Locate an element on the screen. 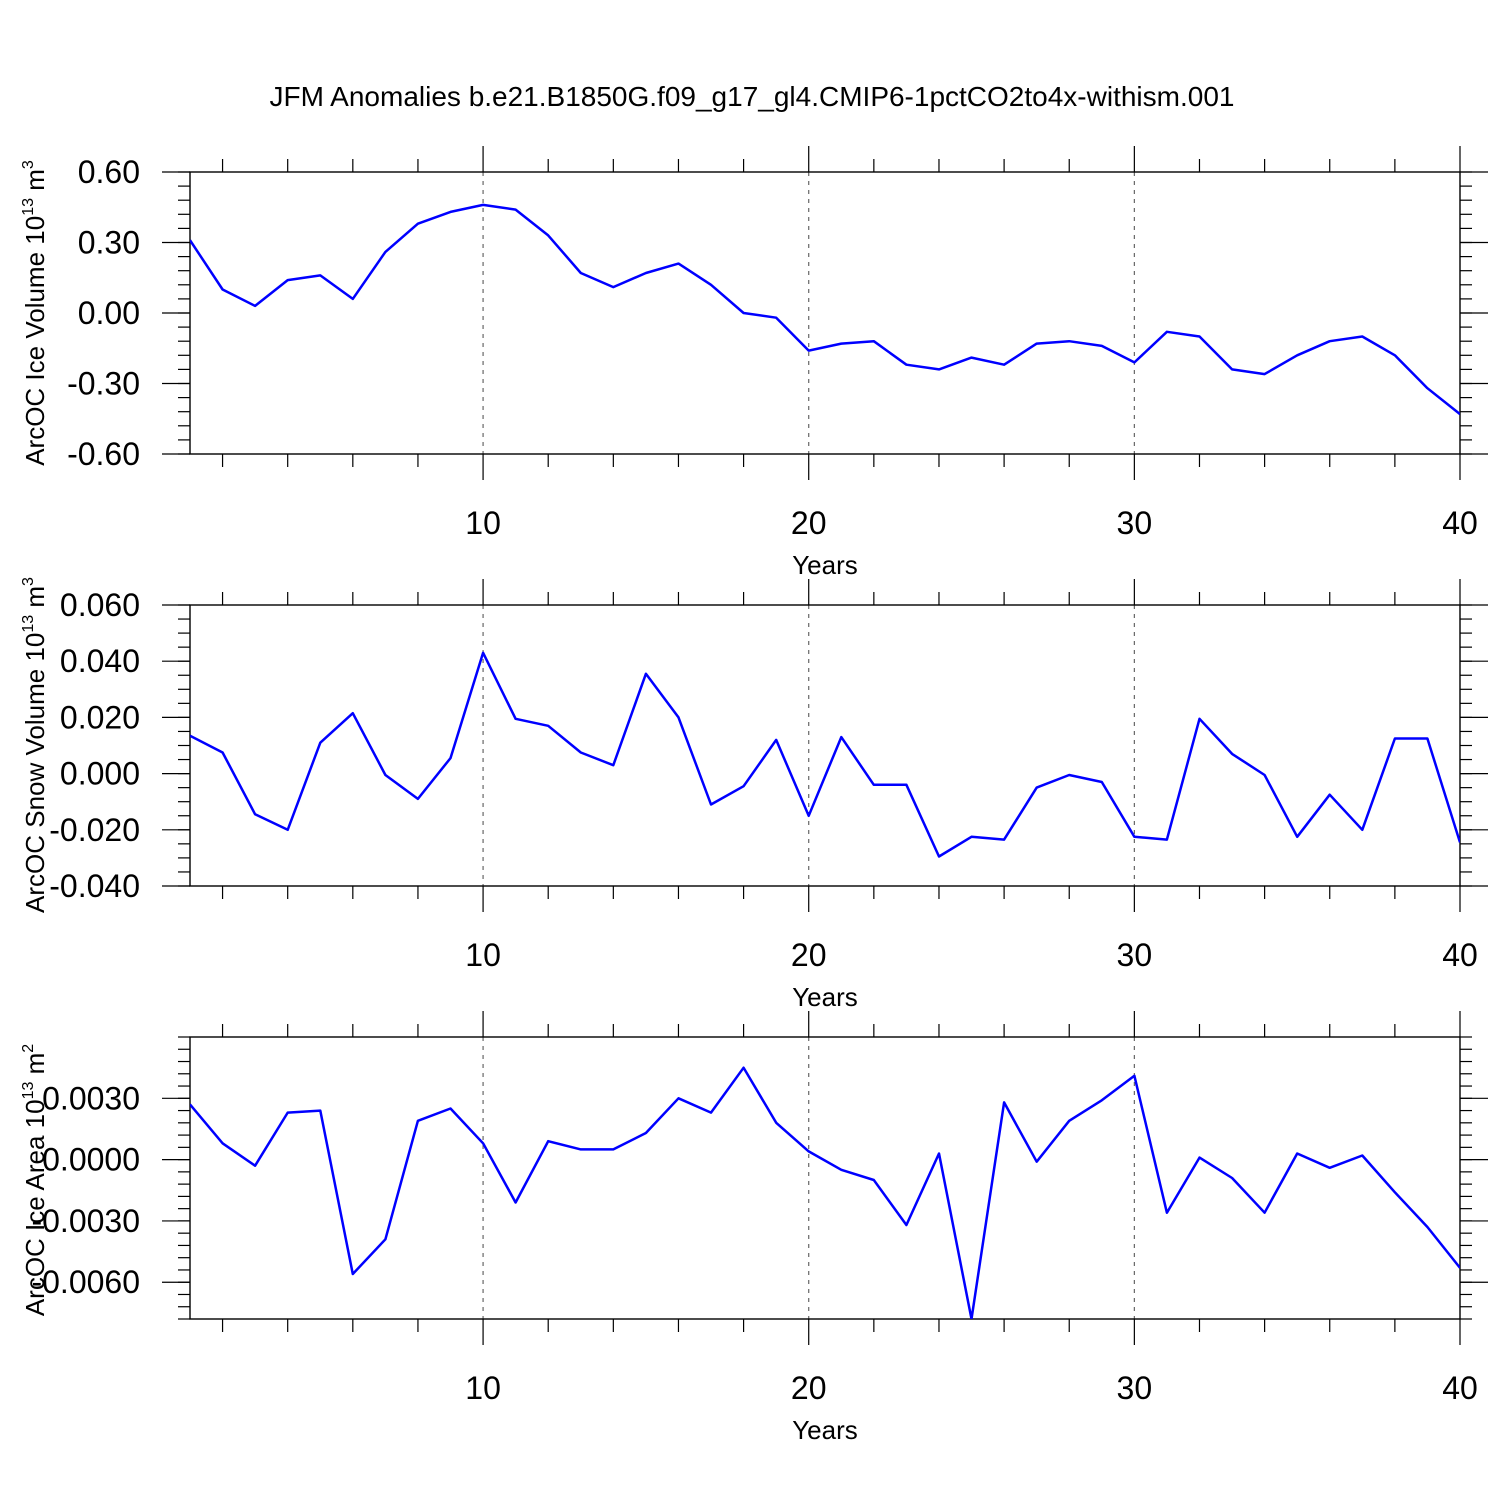  y-axis-label-text: ArcOC Snow Volume 10 is located at coordinates (35, 773).